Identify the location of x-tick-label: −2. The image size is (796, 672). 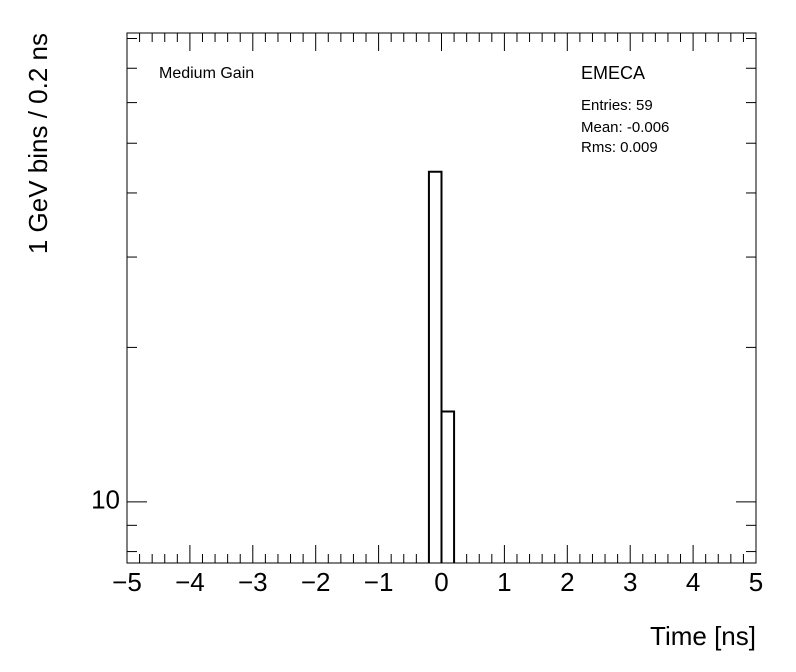
(316, 582).